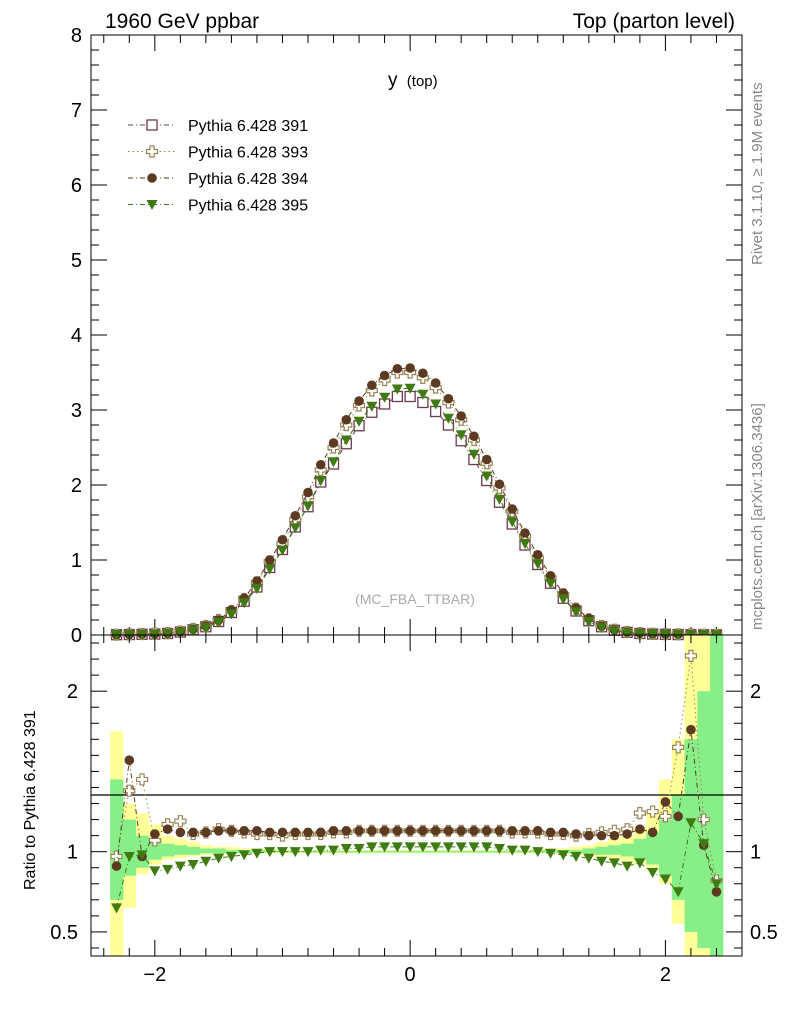 Image resolution: width=786 pixels, height=1024 pixels. I want to click on ratio-y-tick-label-right: 1, so click(755, 853).